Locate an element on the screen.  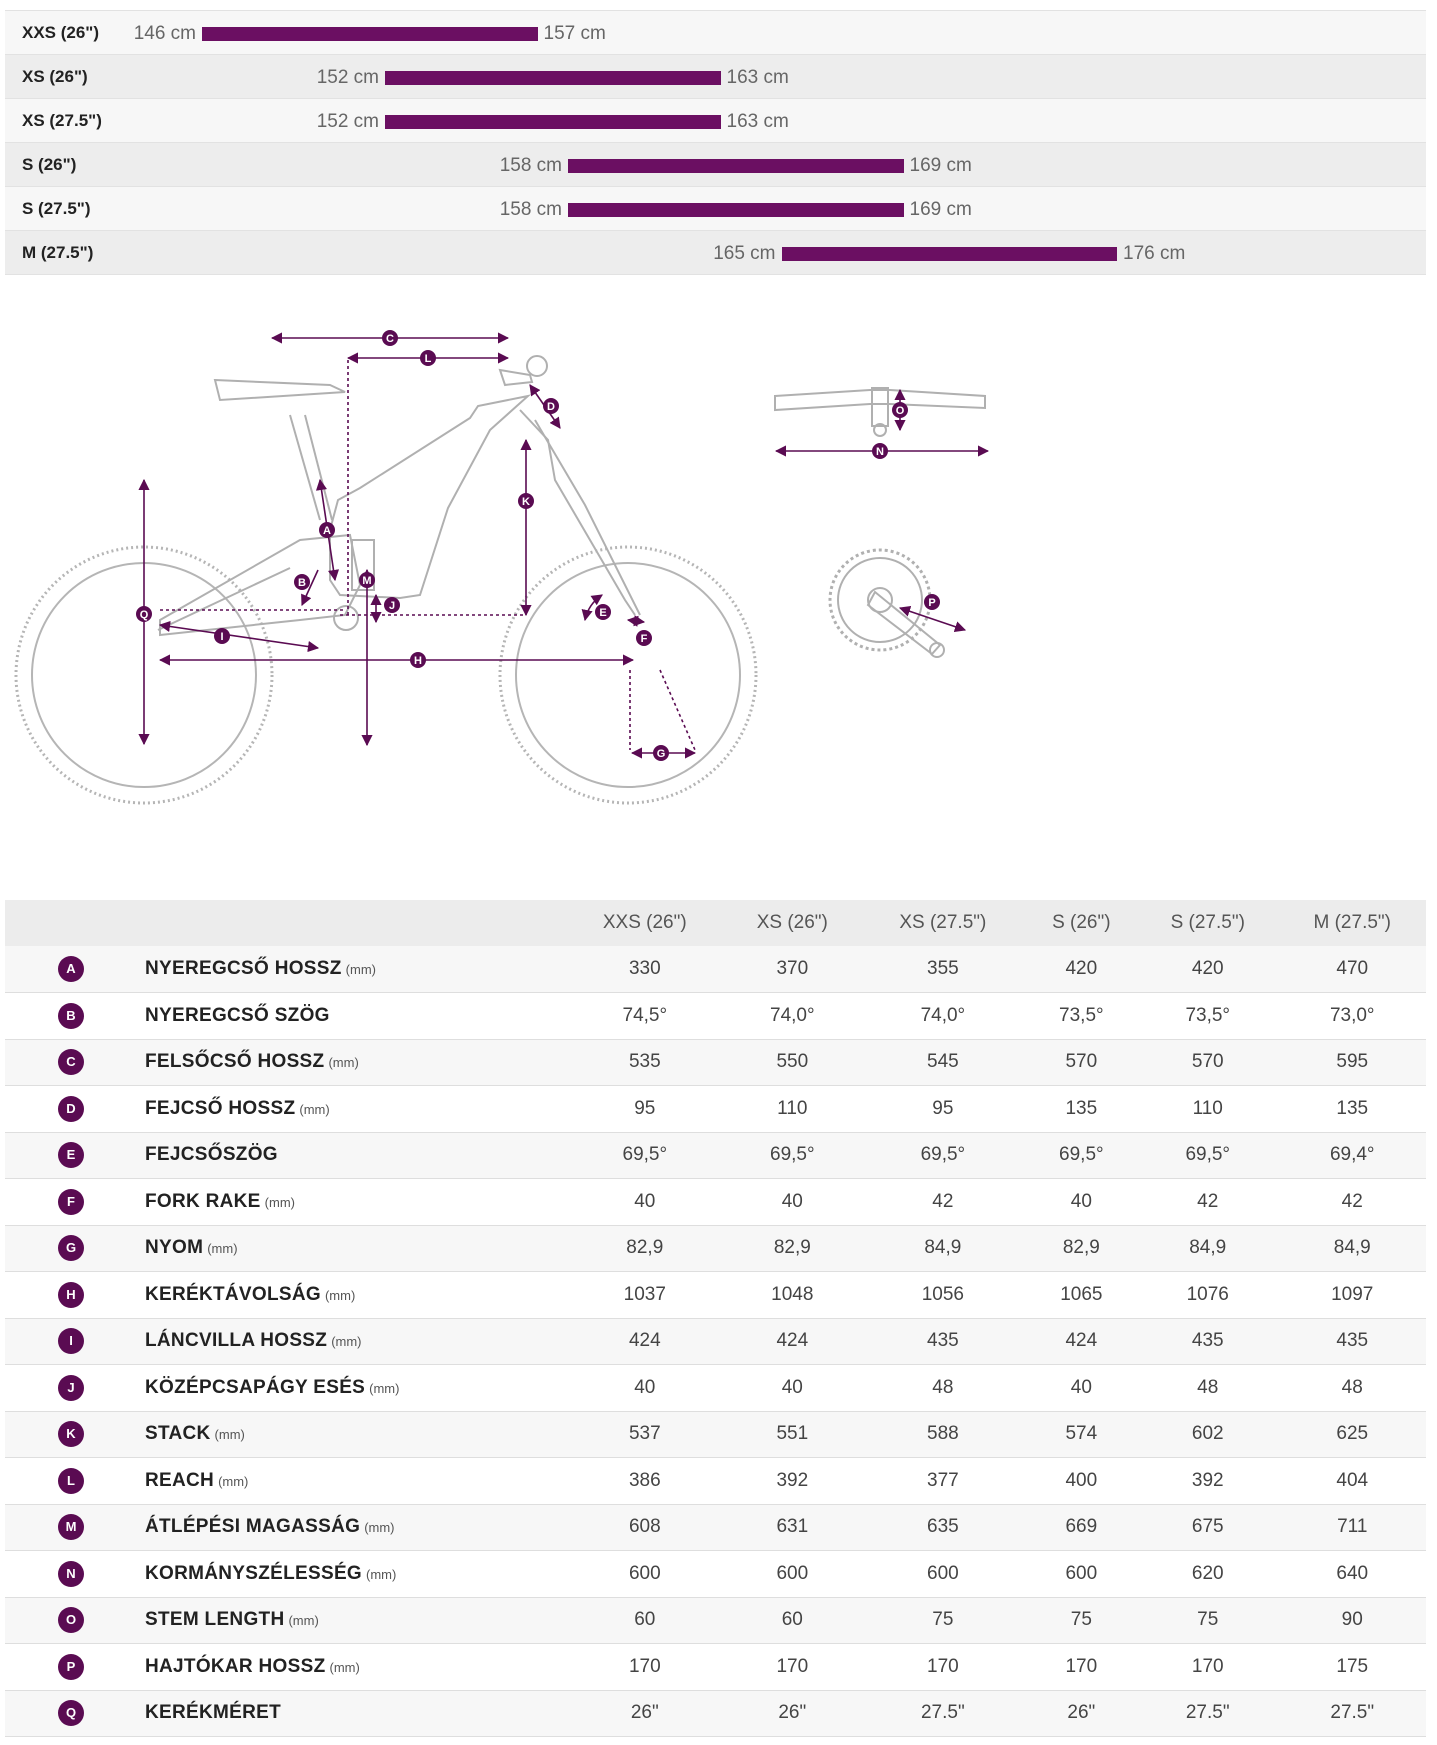
parameter-letter-badge: E is located at coordinates (71, 1155).